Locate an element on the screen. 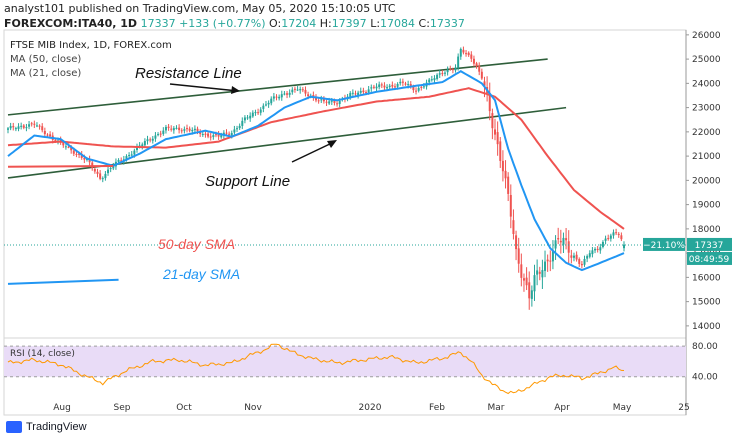 This screenshot has height=442, width=740. price-badge is located at coordinates (709, 244).